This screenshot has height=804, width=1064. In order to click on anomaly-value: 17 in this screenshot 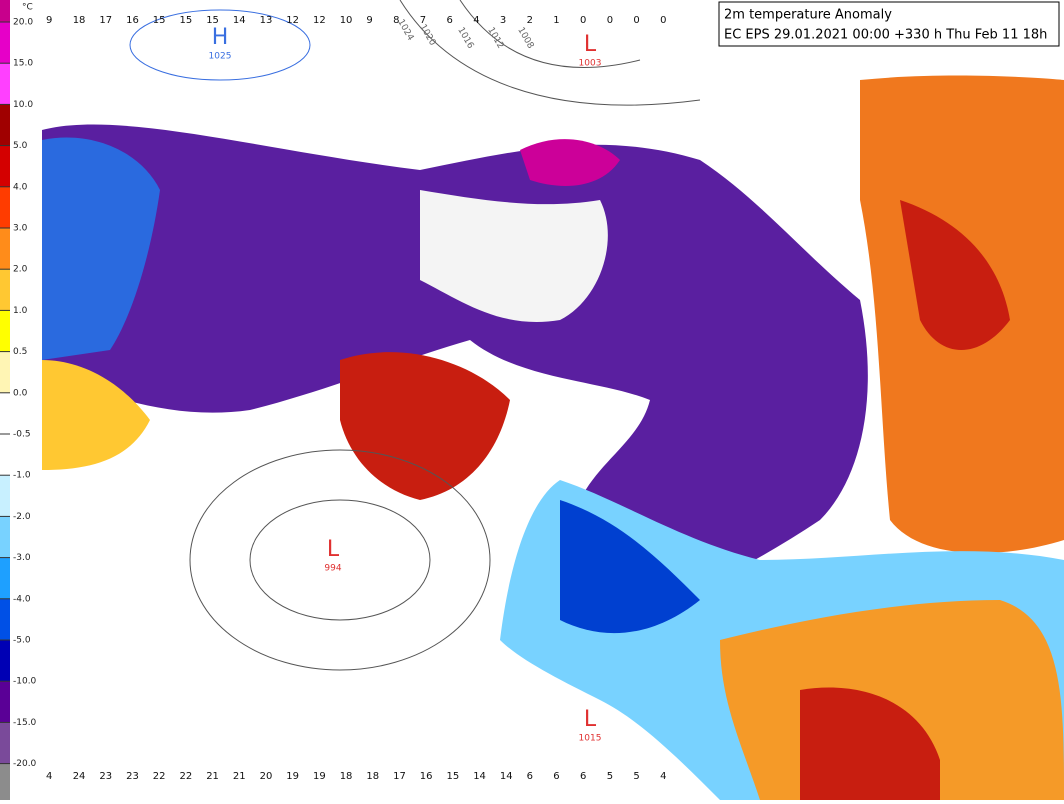, I will do `click(399, 776)`.